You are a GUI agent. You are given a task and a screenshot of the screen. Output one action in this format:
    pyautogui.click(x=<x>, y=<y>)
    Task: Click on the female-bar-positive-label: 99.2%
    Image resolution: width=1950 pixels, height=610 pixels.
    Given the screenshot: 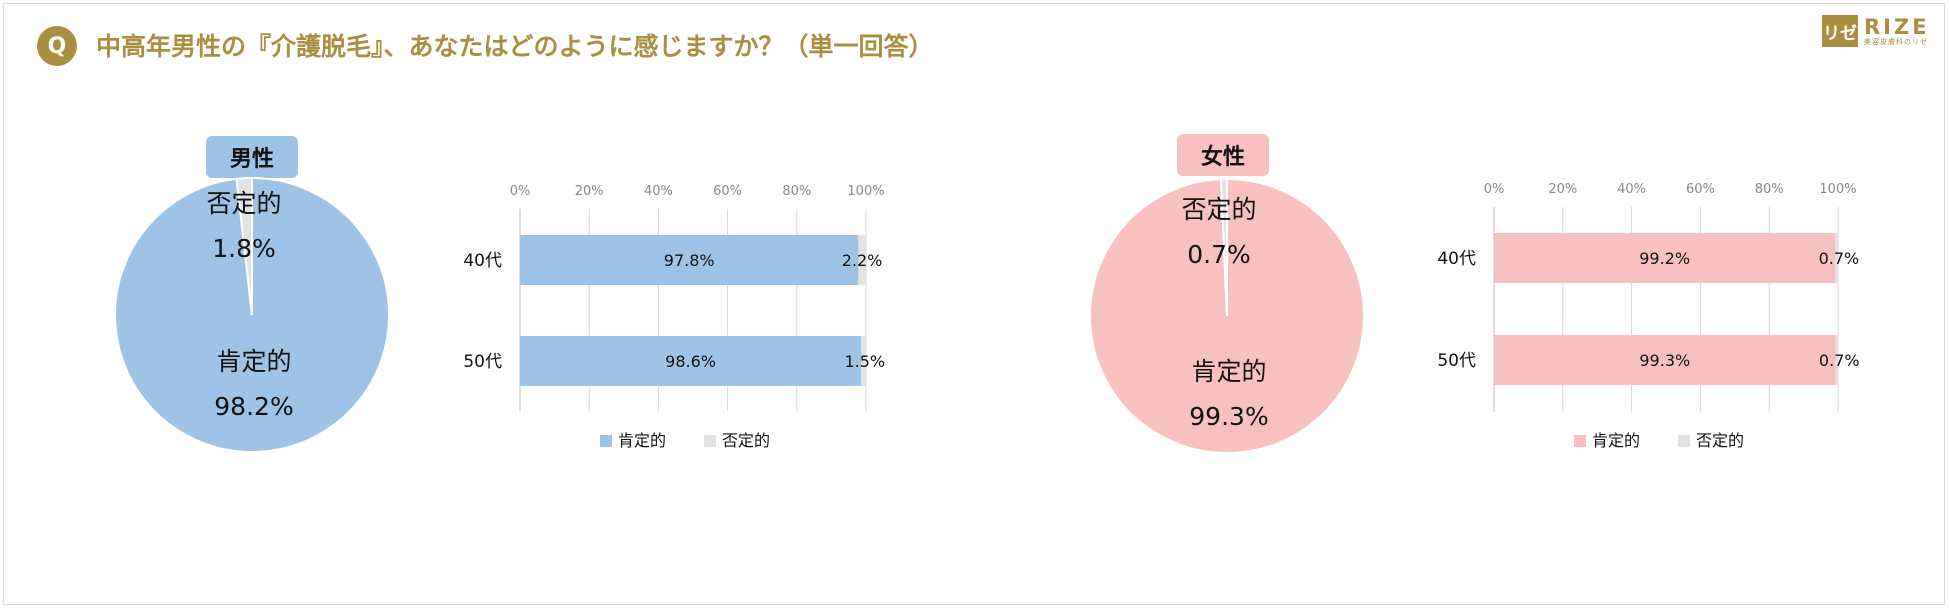 What is the action you would take?
    pyautogui.click(x=1664, y=258)
    